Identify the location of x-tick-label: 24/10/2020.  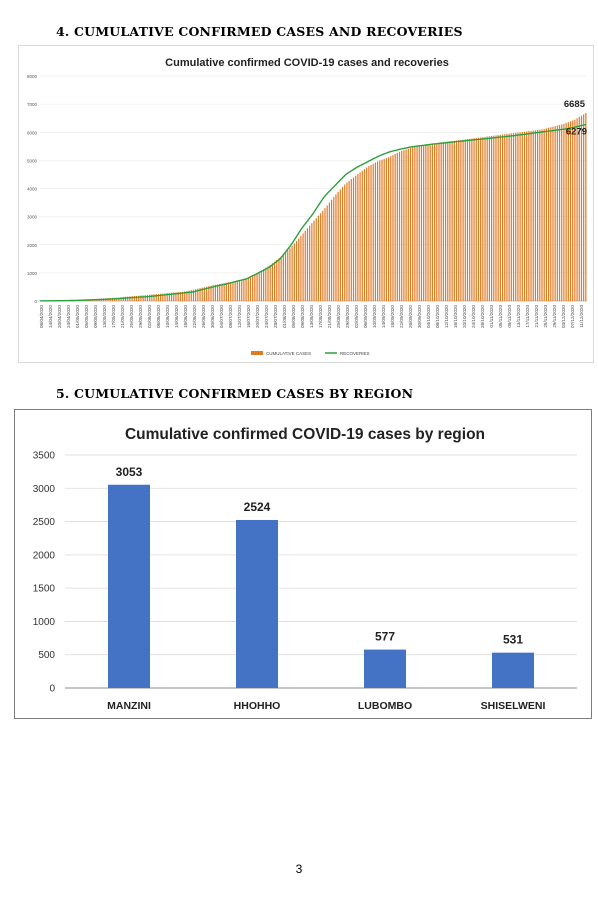
(473, 316).